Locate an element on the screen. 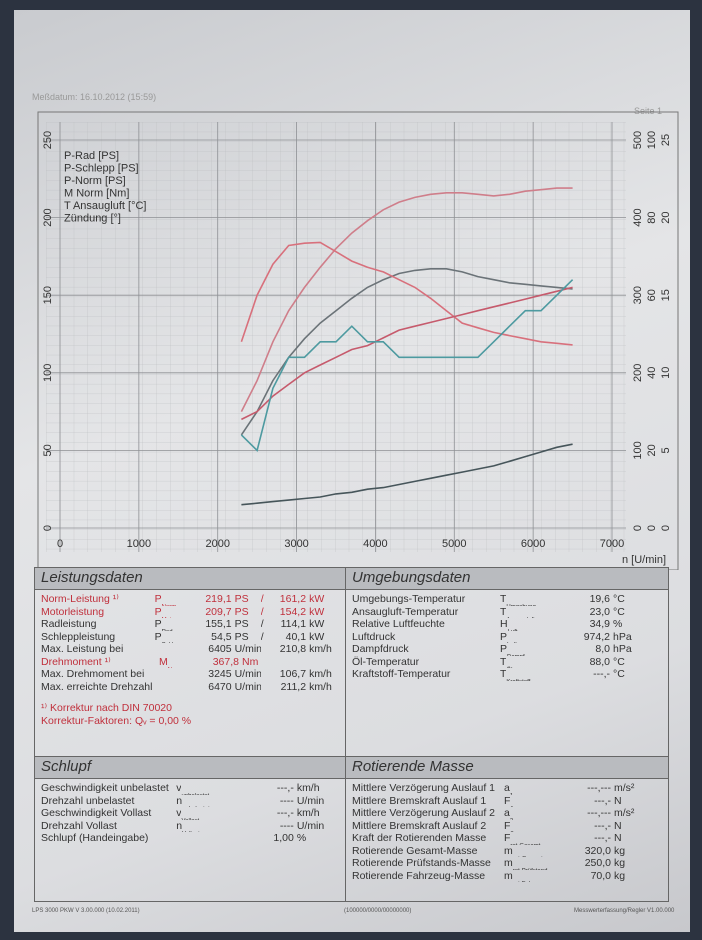  y2-tick-label: 0 is located at coordinates (638, 528).